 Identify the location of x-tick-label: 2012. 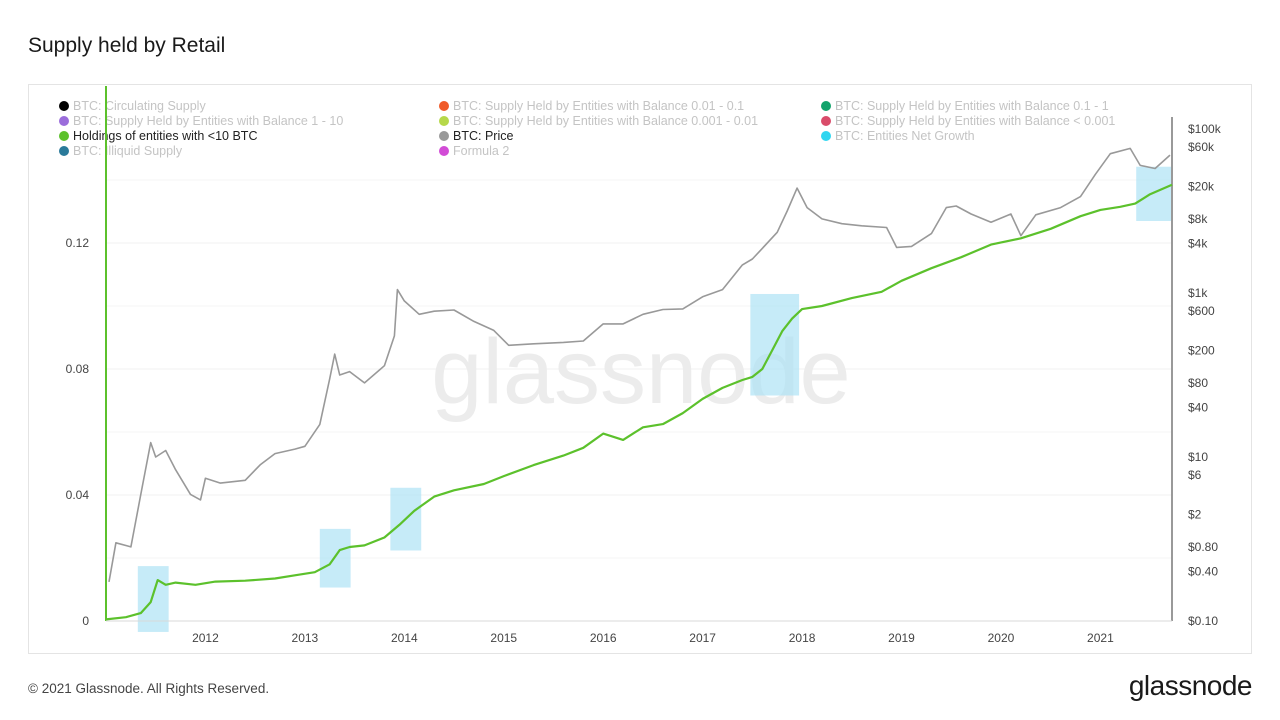
(205, 638).